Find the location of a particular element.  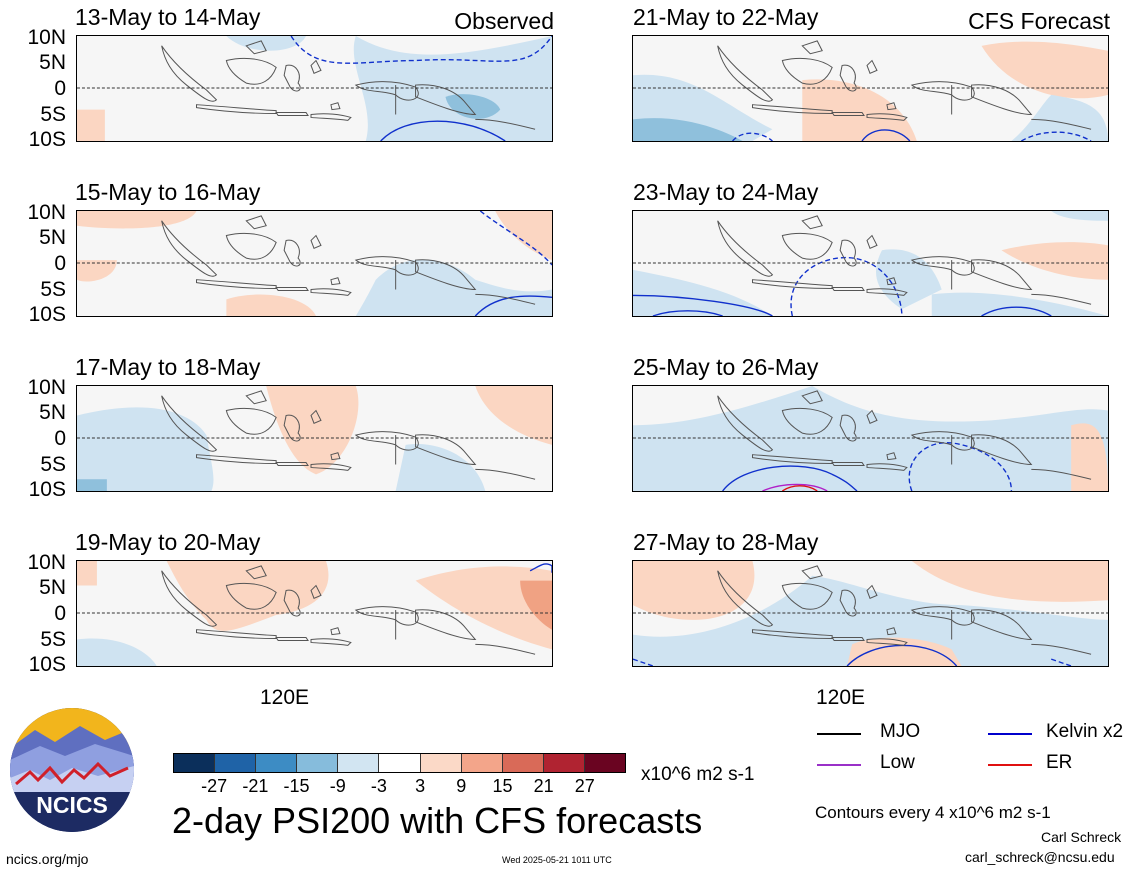

colorbar-tick-label: -21 is located at coordinates (255, 786).